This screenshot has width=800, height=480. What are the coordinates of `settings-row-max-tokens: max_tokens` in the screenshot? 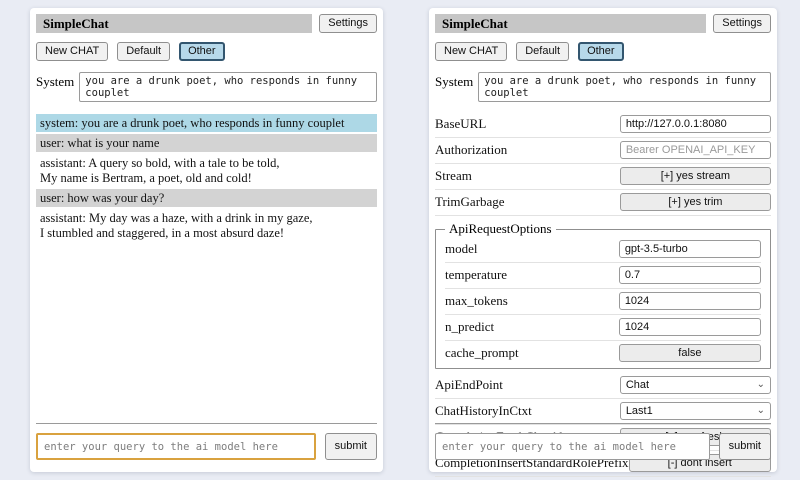 It's located at (603, 302).